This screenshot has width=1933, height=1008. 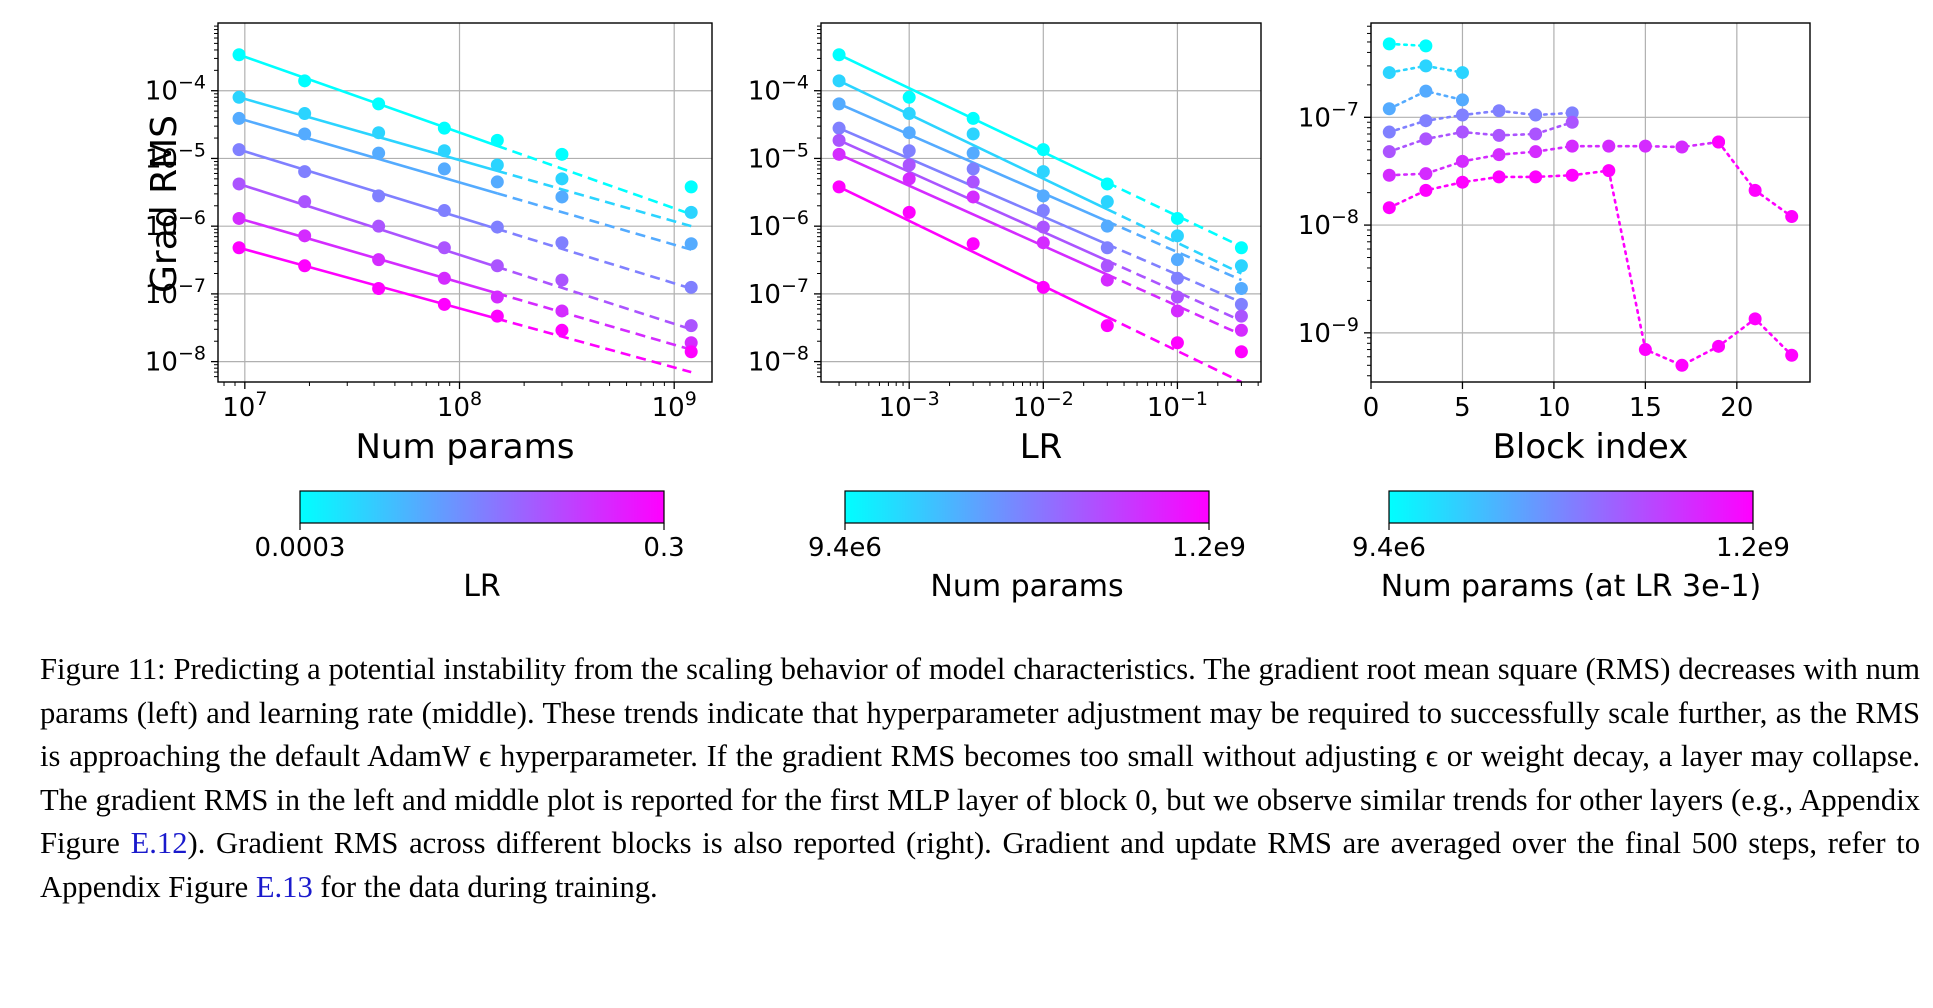 I want to click on caption-text-3: for the data during training., so click(x=485, y=886).